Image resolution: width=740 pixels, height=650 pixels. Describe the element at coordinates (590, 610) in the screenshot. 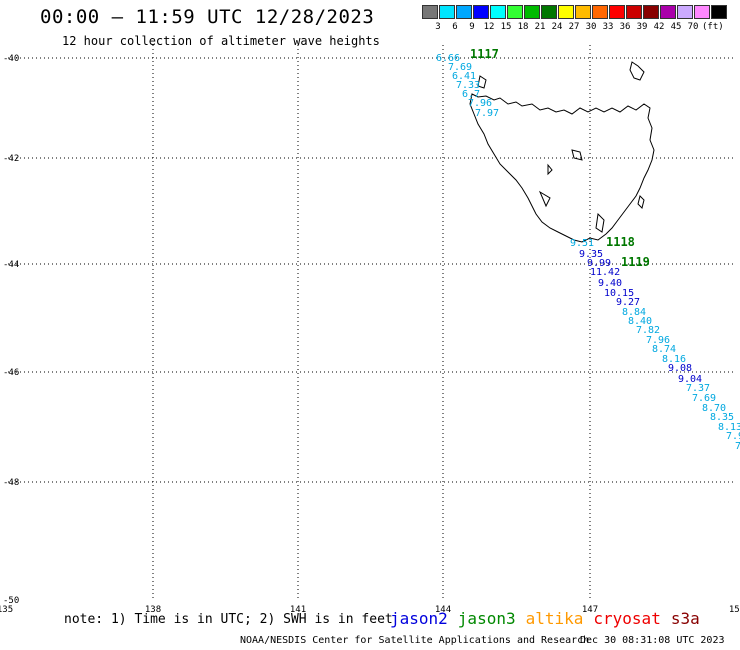

I see `lon-label: 147` at that location.